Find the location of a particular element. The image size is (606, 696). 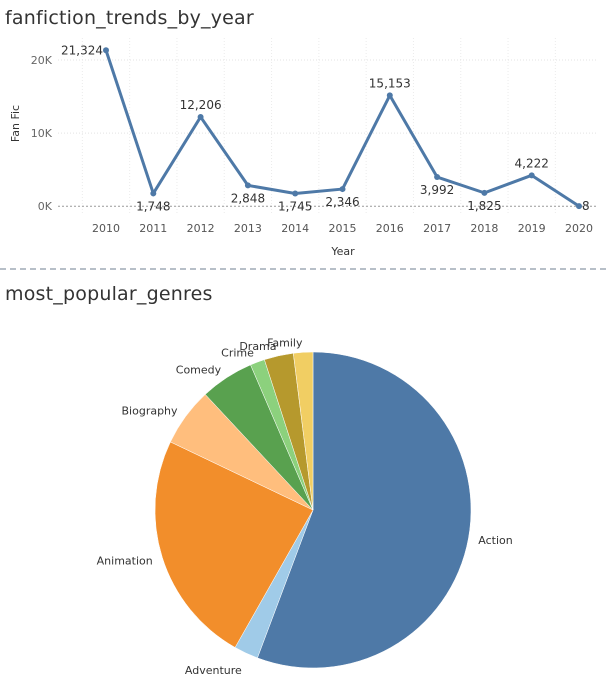

pie-label: Drama is located at coordinates (257, 346).